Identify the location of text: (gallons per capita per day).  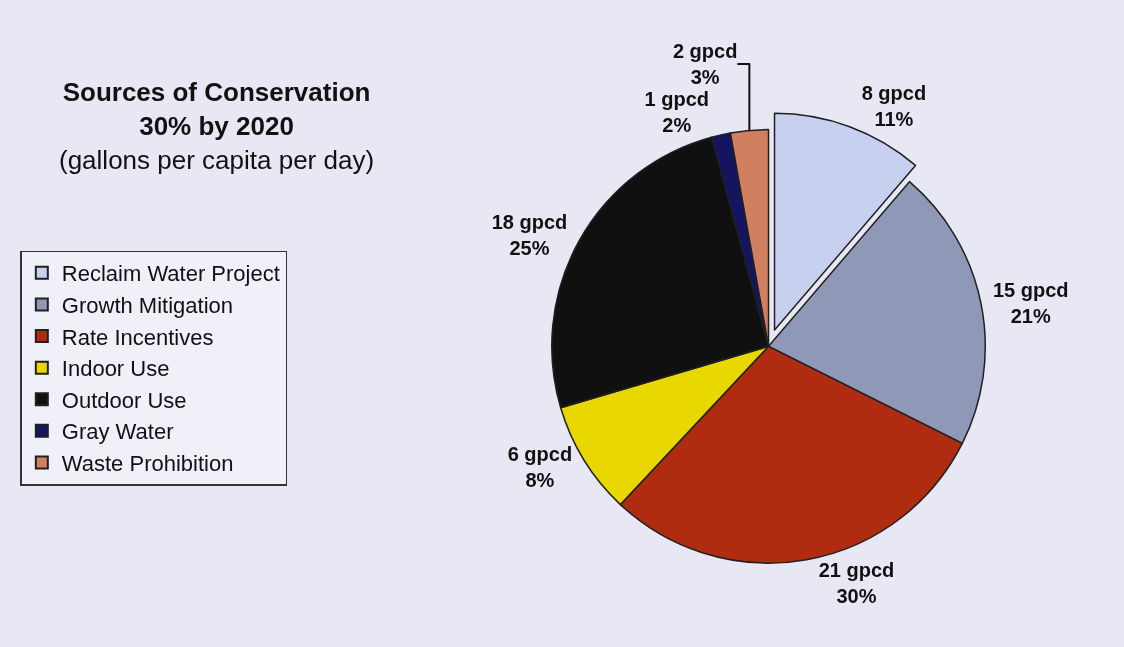
(217, 159).